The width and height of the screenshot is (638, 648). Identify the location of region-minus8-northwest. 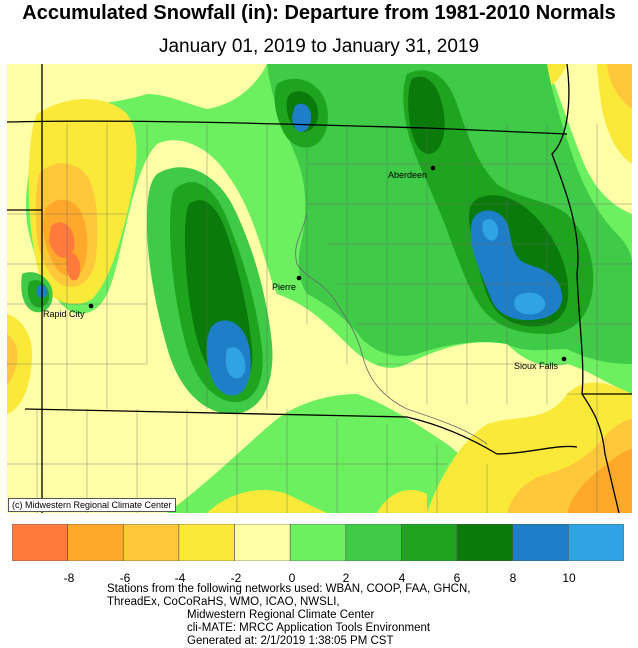
(62, 240).